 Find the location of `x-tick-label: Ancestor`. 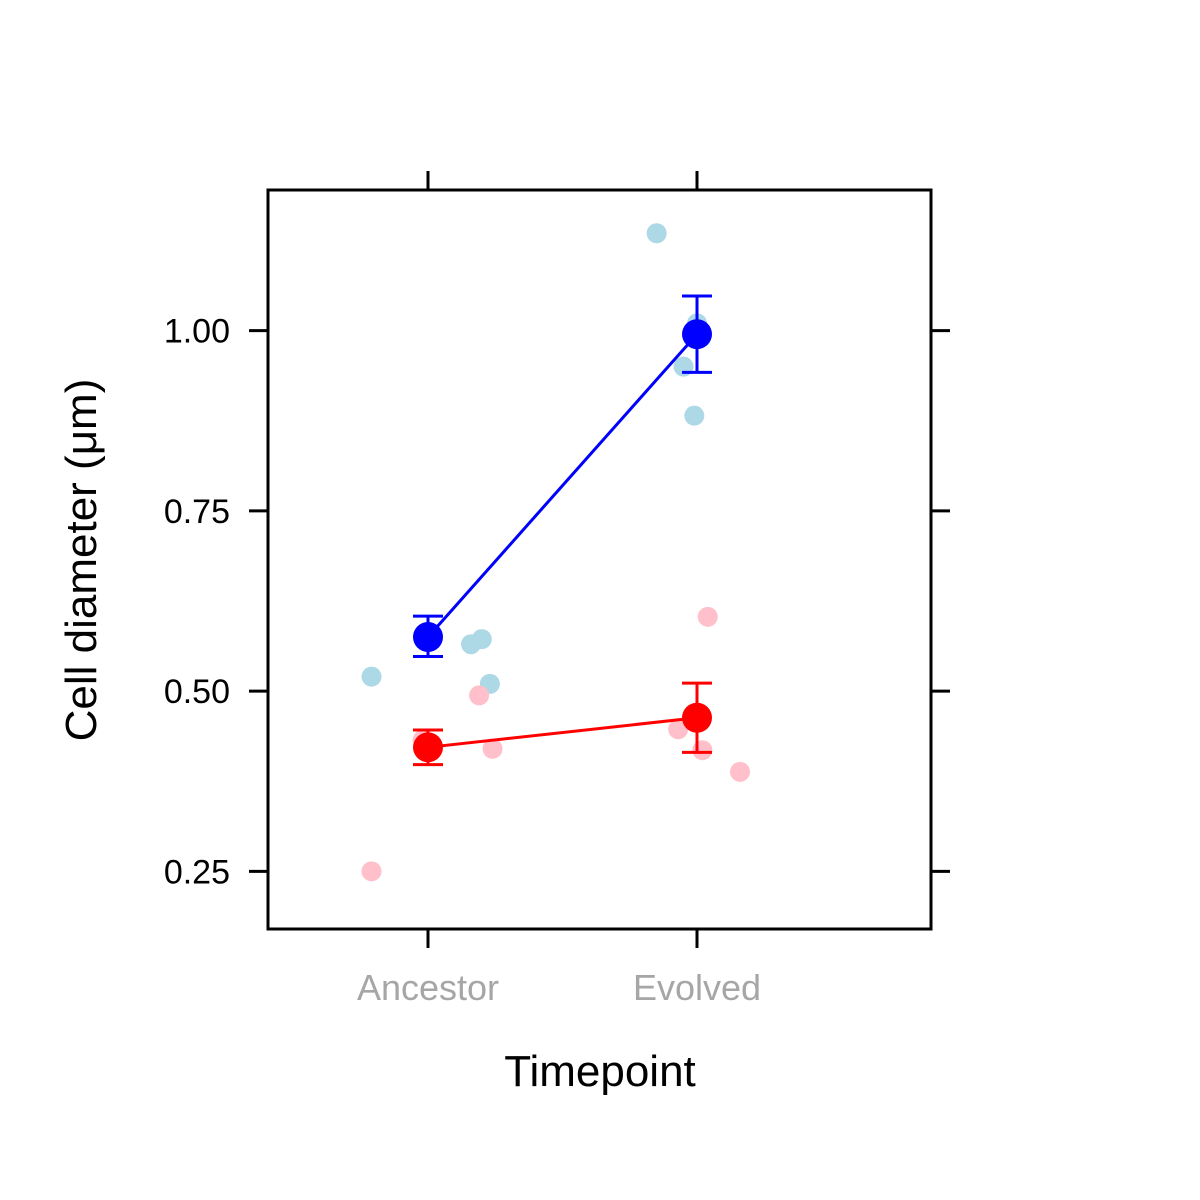

x-tick-label: Ancestor is located at coordinates (428, 987).